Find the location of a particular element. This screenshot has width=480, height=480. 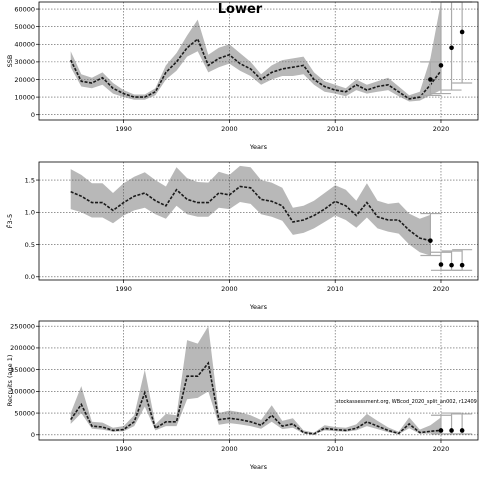

y-tick-label: 40000 is located at coordinates (24, 45).